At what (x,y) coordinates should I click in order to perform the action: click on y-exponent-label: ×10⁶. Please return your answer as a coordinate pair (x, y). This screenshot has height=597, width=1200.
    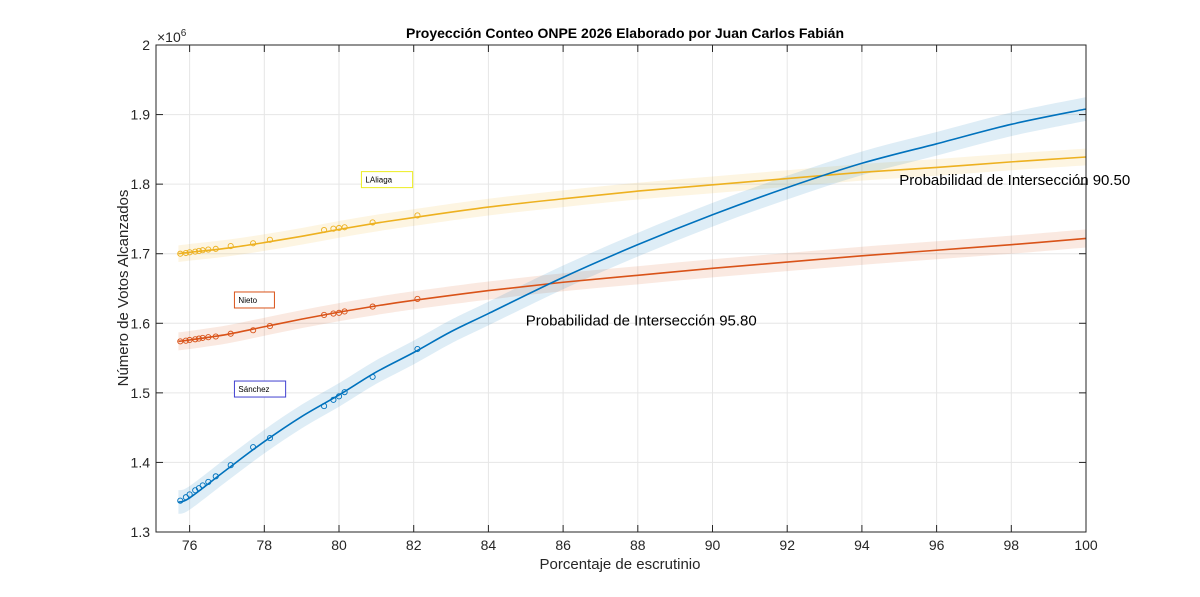
    Looking at the image, I should click on (172, 36).